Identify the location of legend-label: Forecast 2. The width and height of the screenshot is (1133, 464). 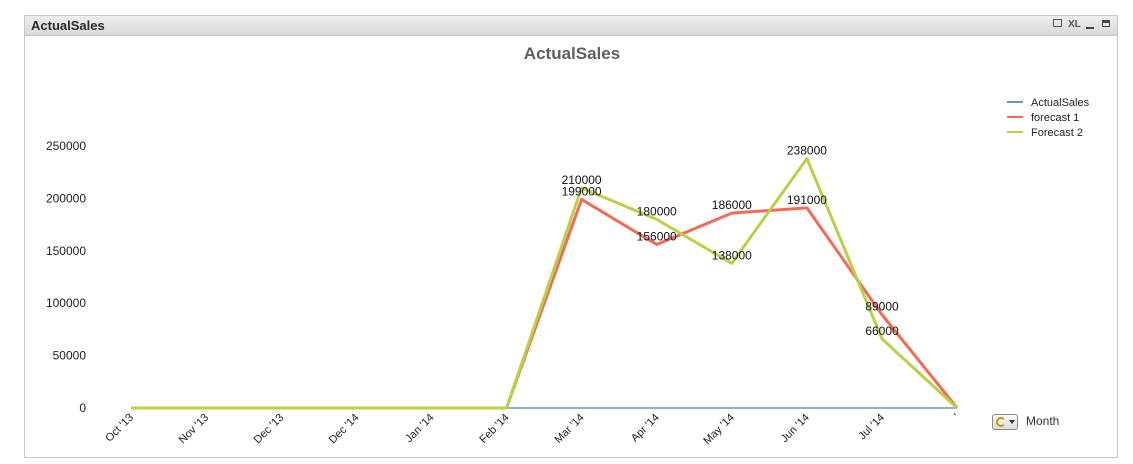
(1057, 133).